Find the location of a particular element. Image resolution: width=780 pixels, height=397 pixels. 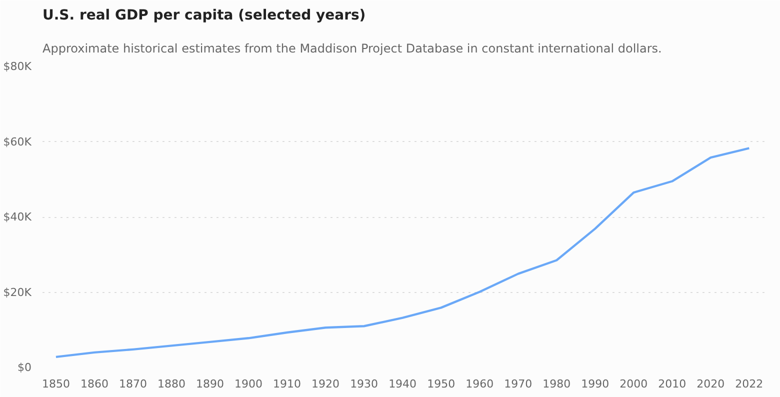

chart-subtitle: Approximate historical estimates from the Maddison Project Database in constant international dollars. is located at coordinates (352, 49).